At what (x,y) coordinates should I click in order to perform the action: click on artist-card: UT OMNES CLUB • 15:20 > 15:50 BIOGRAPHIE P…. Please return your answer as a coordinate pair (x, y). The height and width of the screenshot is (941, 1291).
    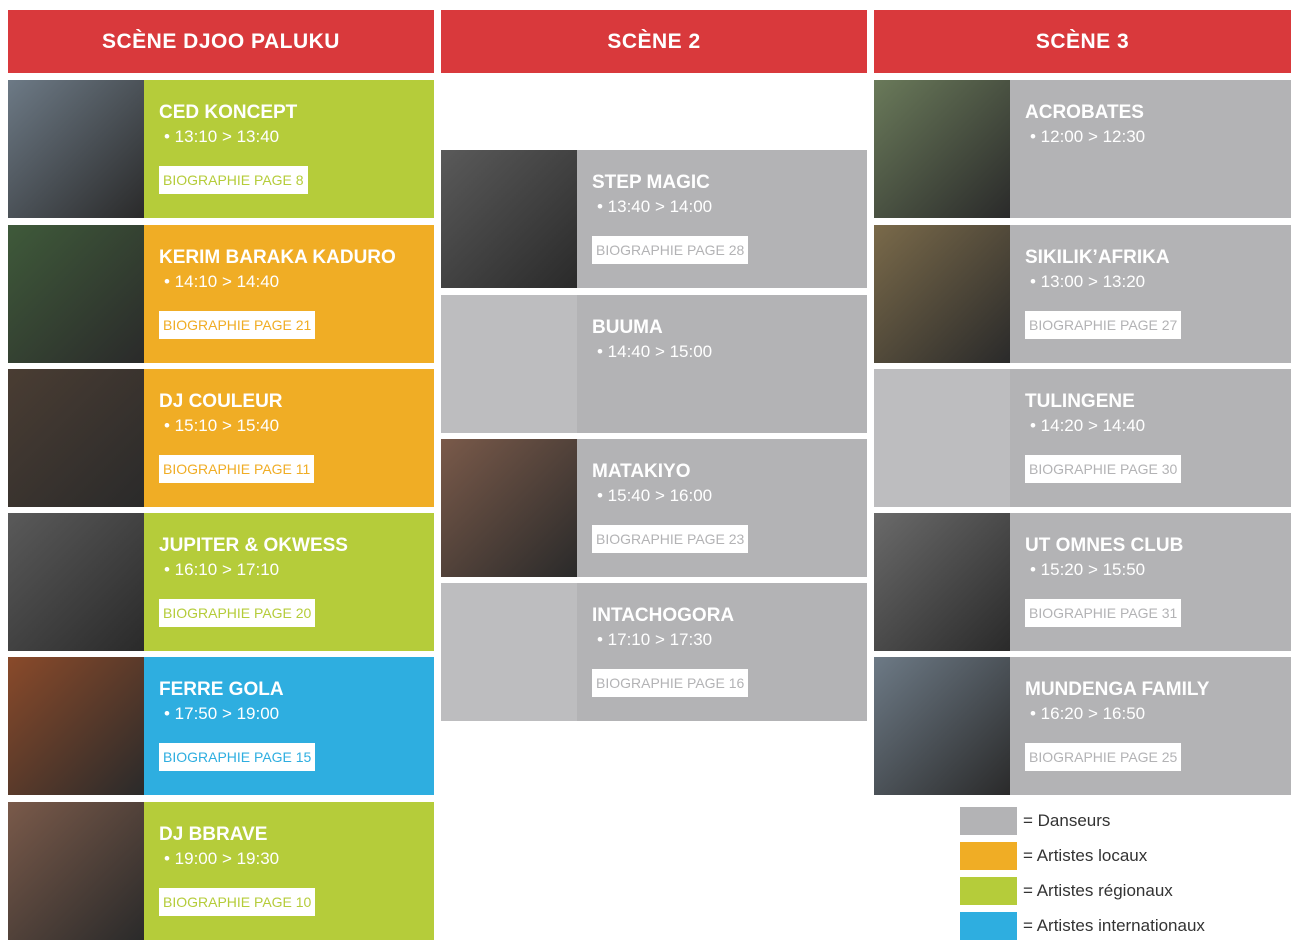
    Looking at the image, I should click on (1082, 582).